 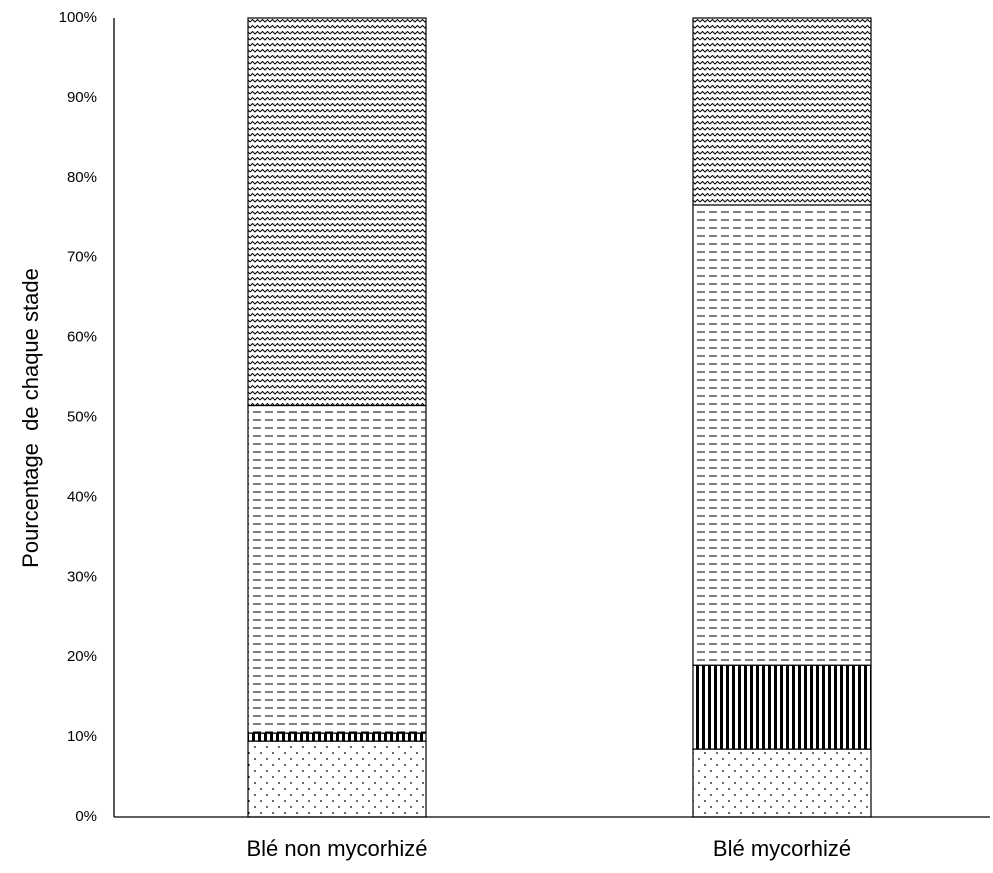 I want to click on y-tick-label: 0%, so click(x=86, y=816).